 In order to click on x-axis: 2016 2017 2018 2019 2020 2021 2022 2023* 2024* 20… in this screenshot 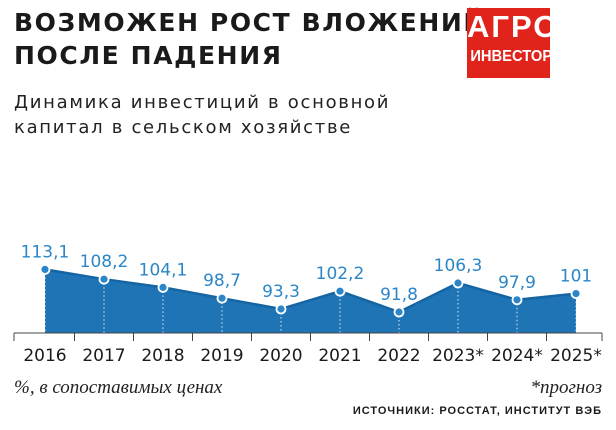, I will do `click(308, 349)`.